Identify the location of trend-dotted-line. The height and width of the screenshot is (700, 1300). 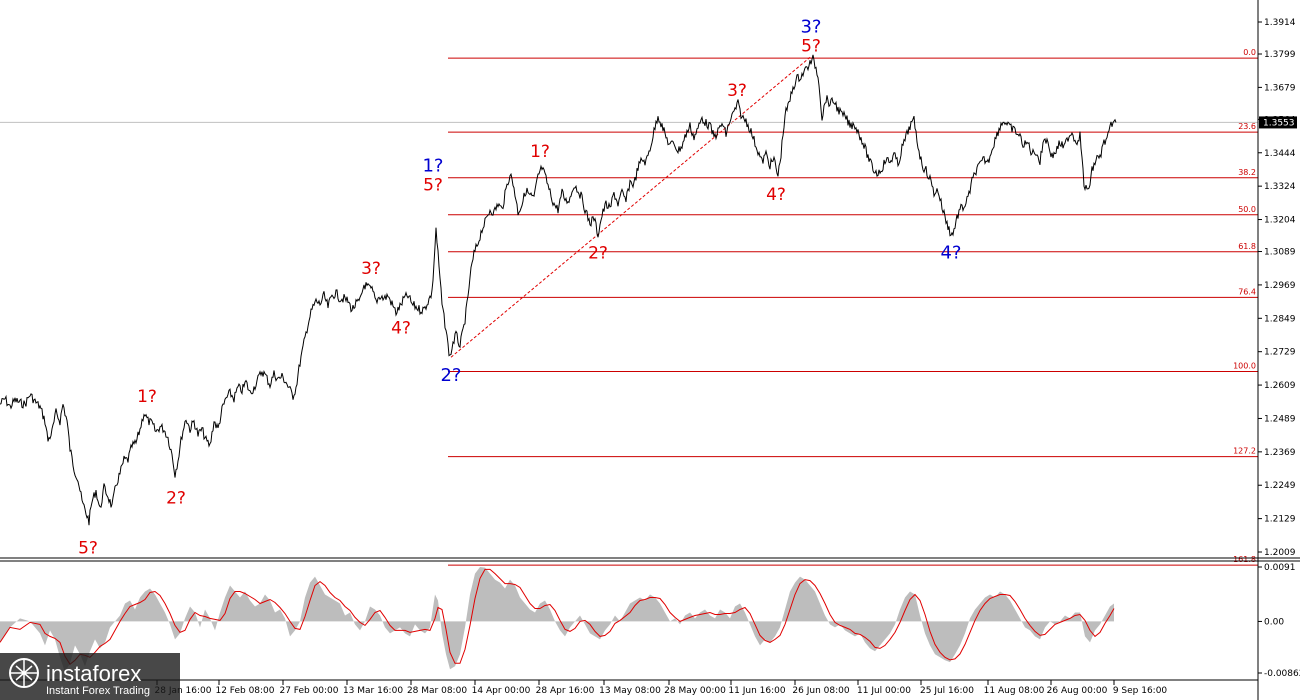
(631, 207).